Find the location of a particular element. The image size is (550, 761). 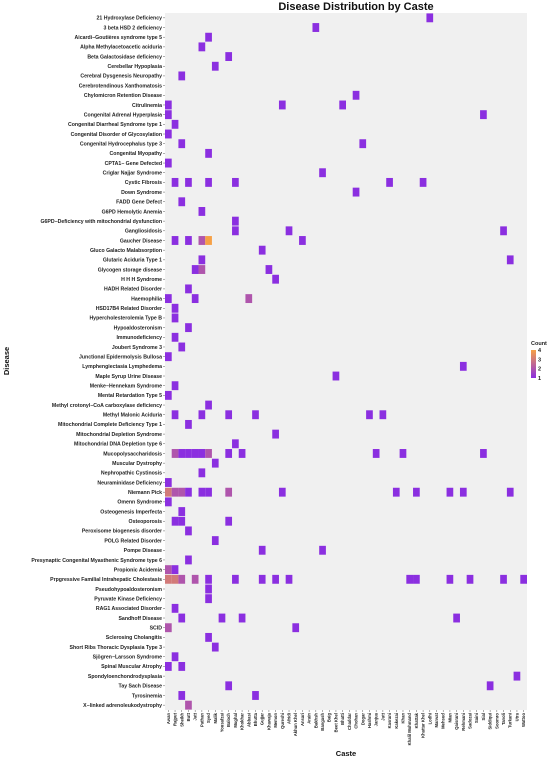

y-tick-label-niemann-pick: Niemann Pick is located at coordinates (145, 493).